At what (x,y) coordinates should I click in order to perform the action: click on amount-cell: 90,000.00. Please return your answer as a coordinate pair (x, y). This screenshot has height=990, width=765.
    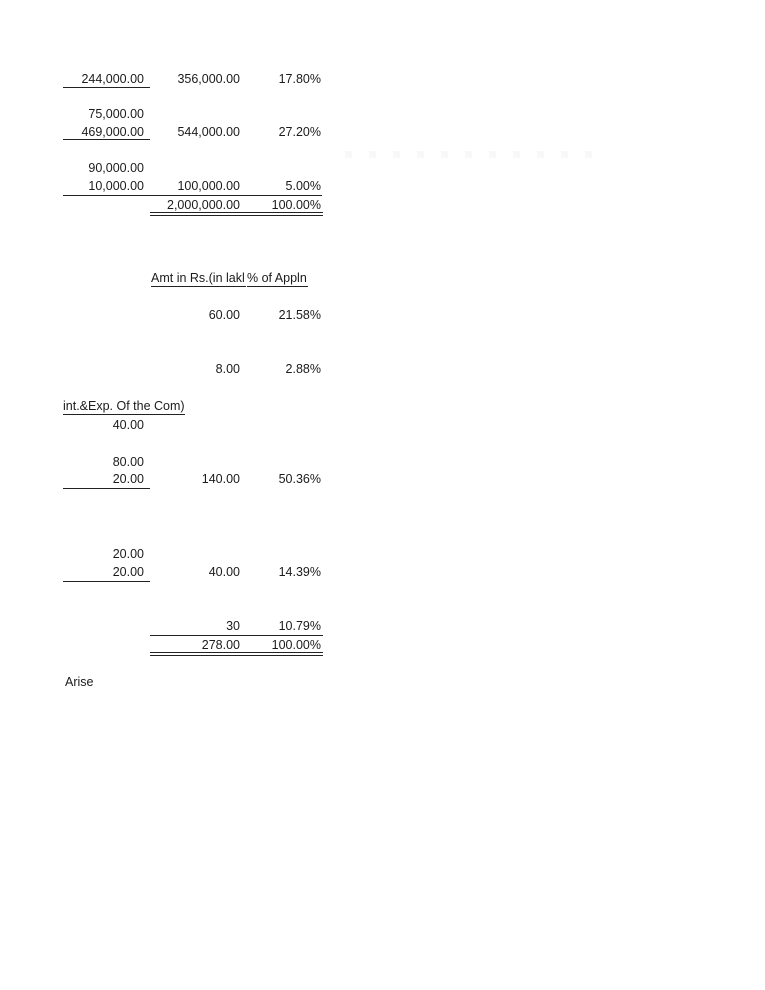
    Looking at the image, I should click on (116, 168).